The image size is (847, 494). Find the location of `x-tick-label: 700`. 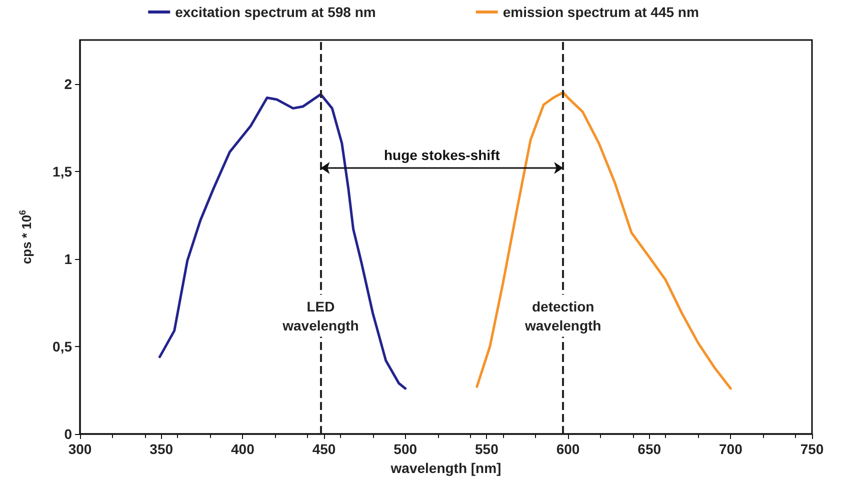

x-tick-label: 700 is located at coordinates (730, 449).